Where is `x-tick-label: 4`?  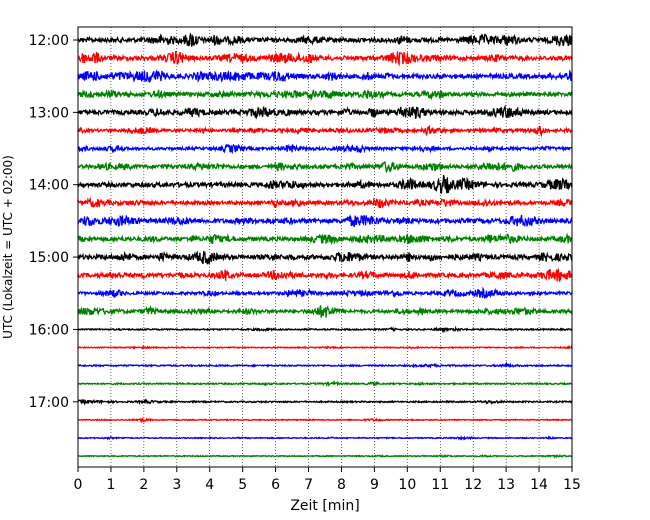
x-tick-label: 4 is located at coordinates (209, 485).